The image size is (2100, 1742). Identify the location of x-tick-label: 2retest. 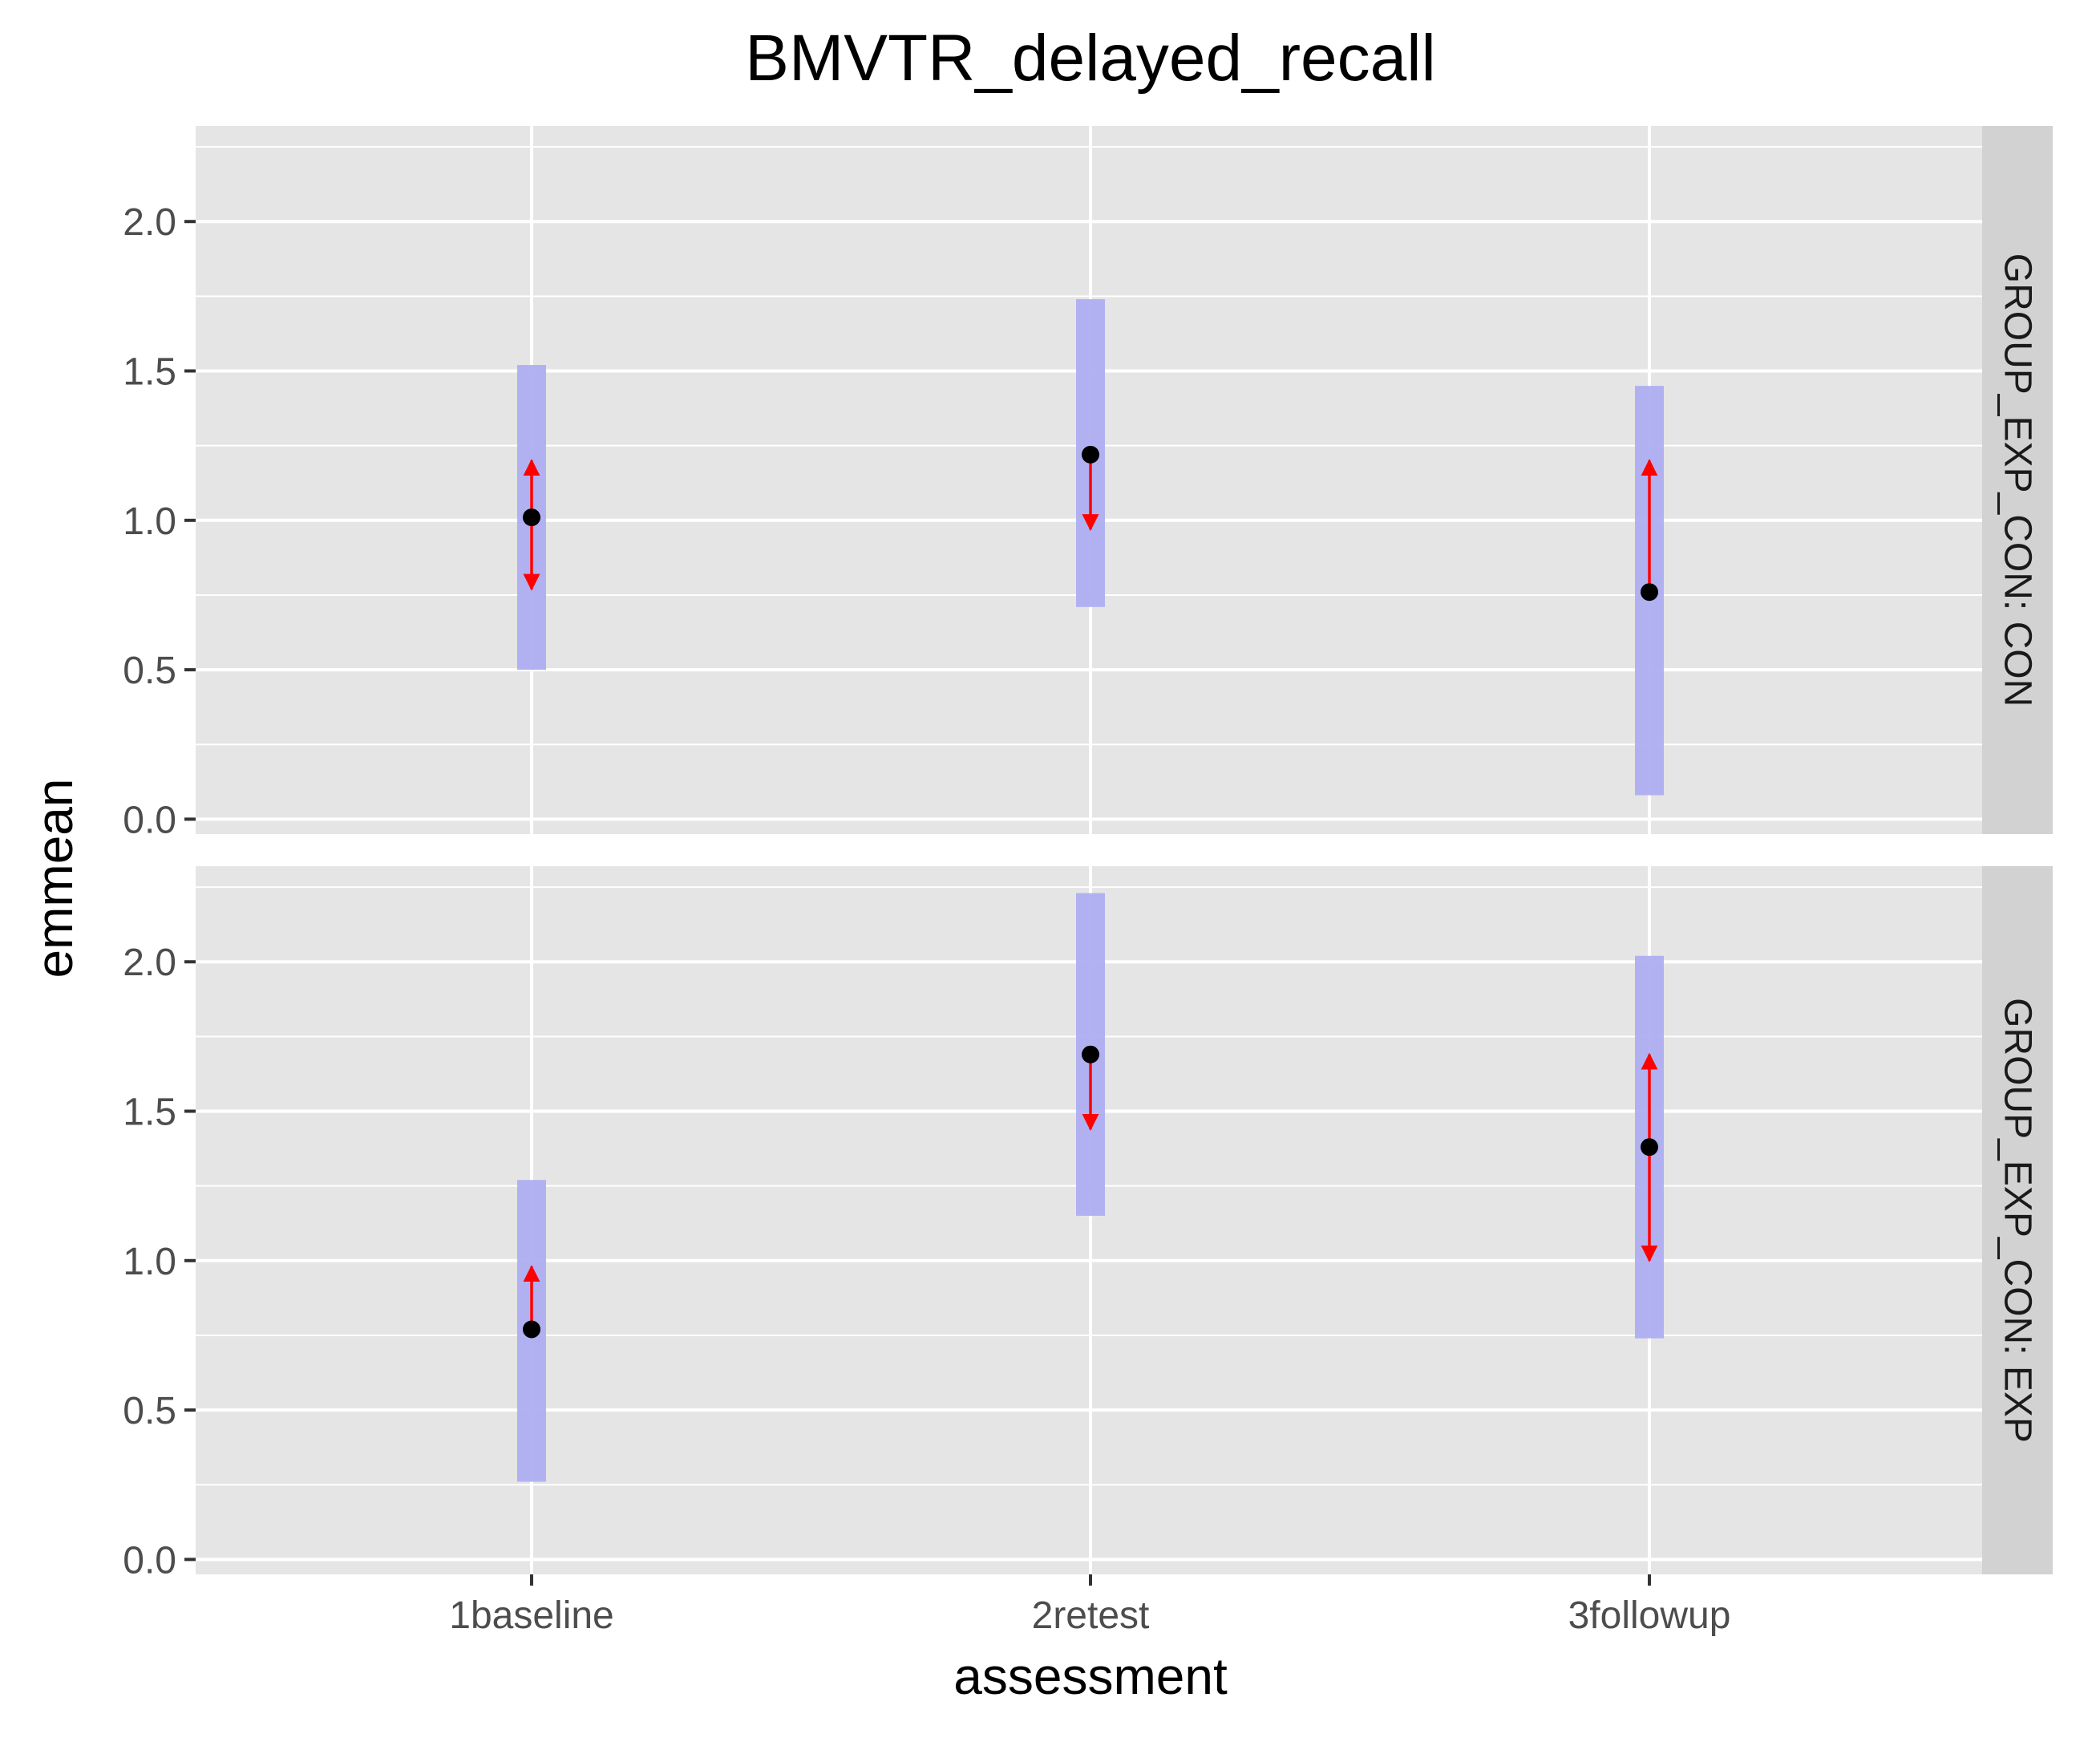
(1091, 1615).